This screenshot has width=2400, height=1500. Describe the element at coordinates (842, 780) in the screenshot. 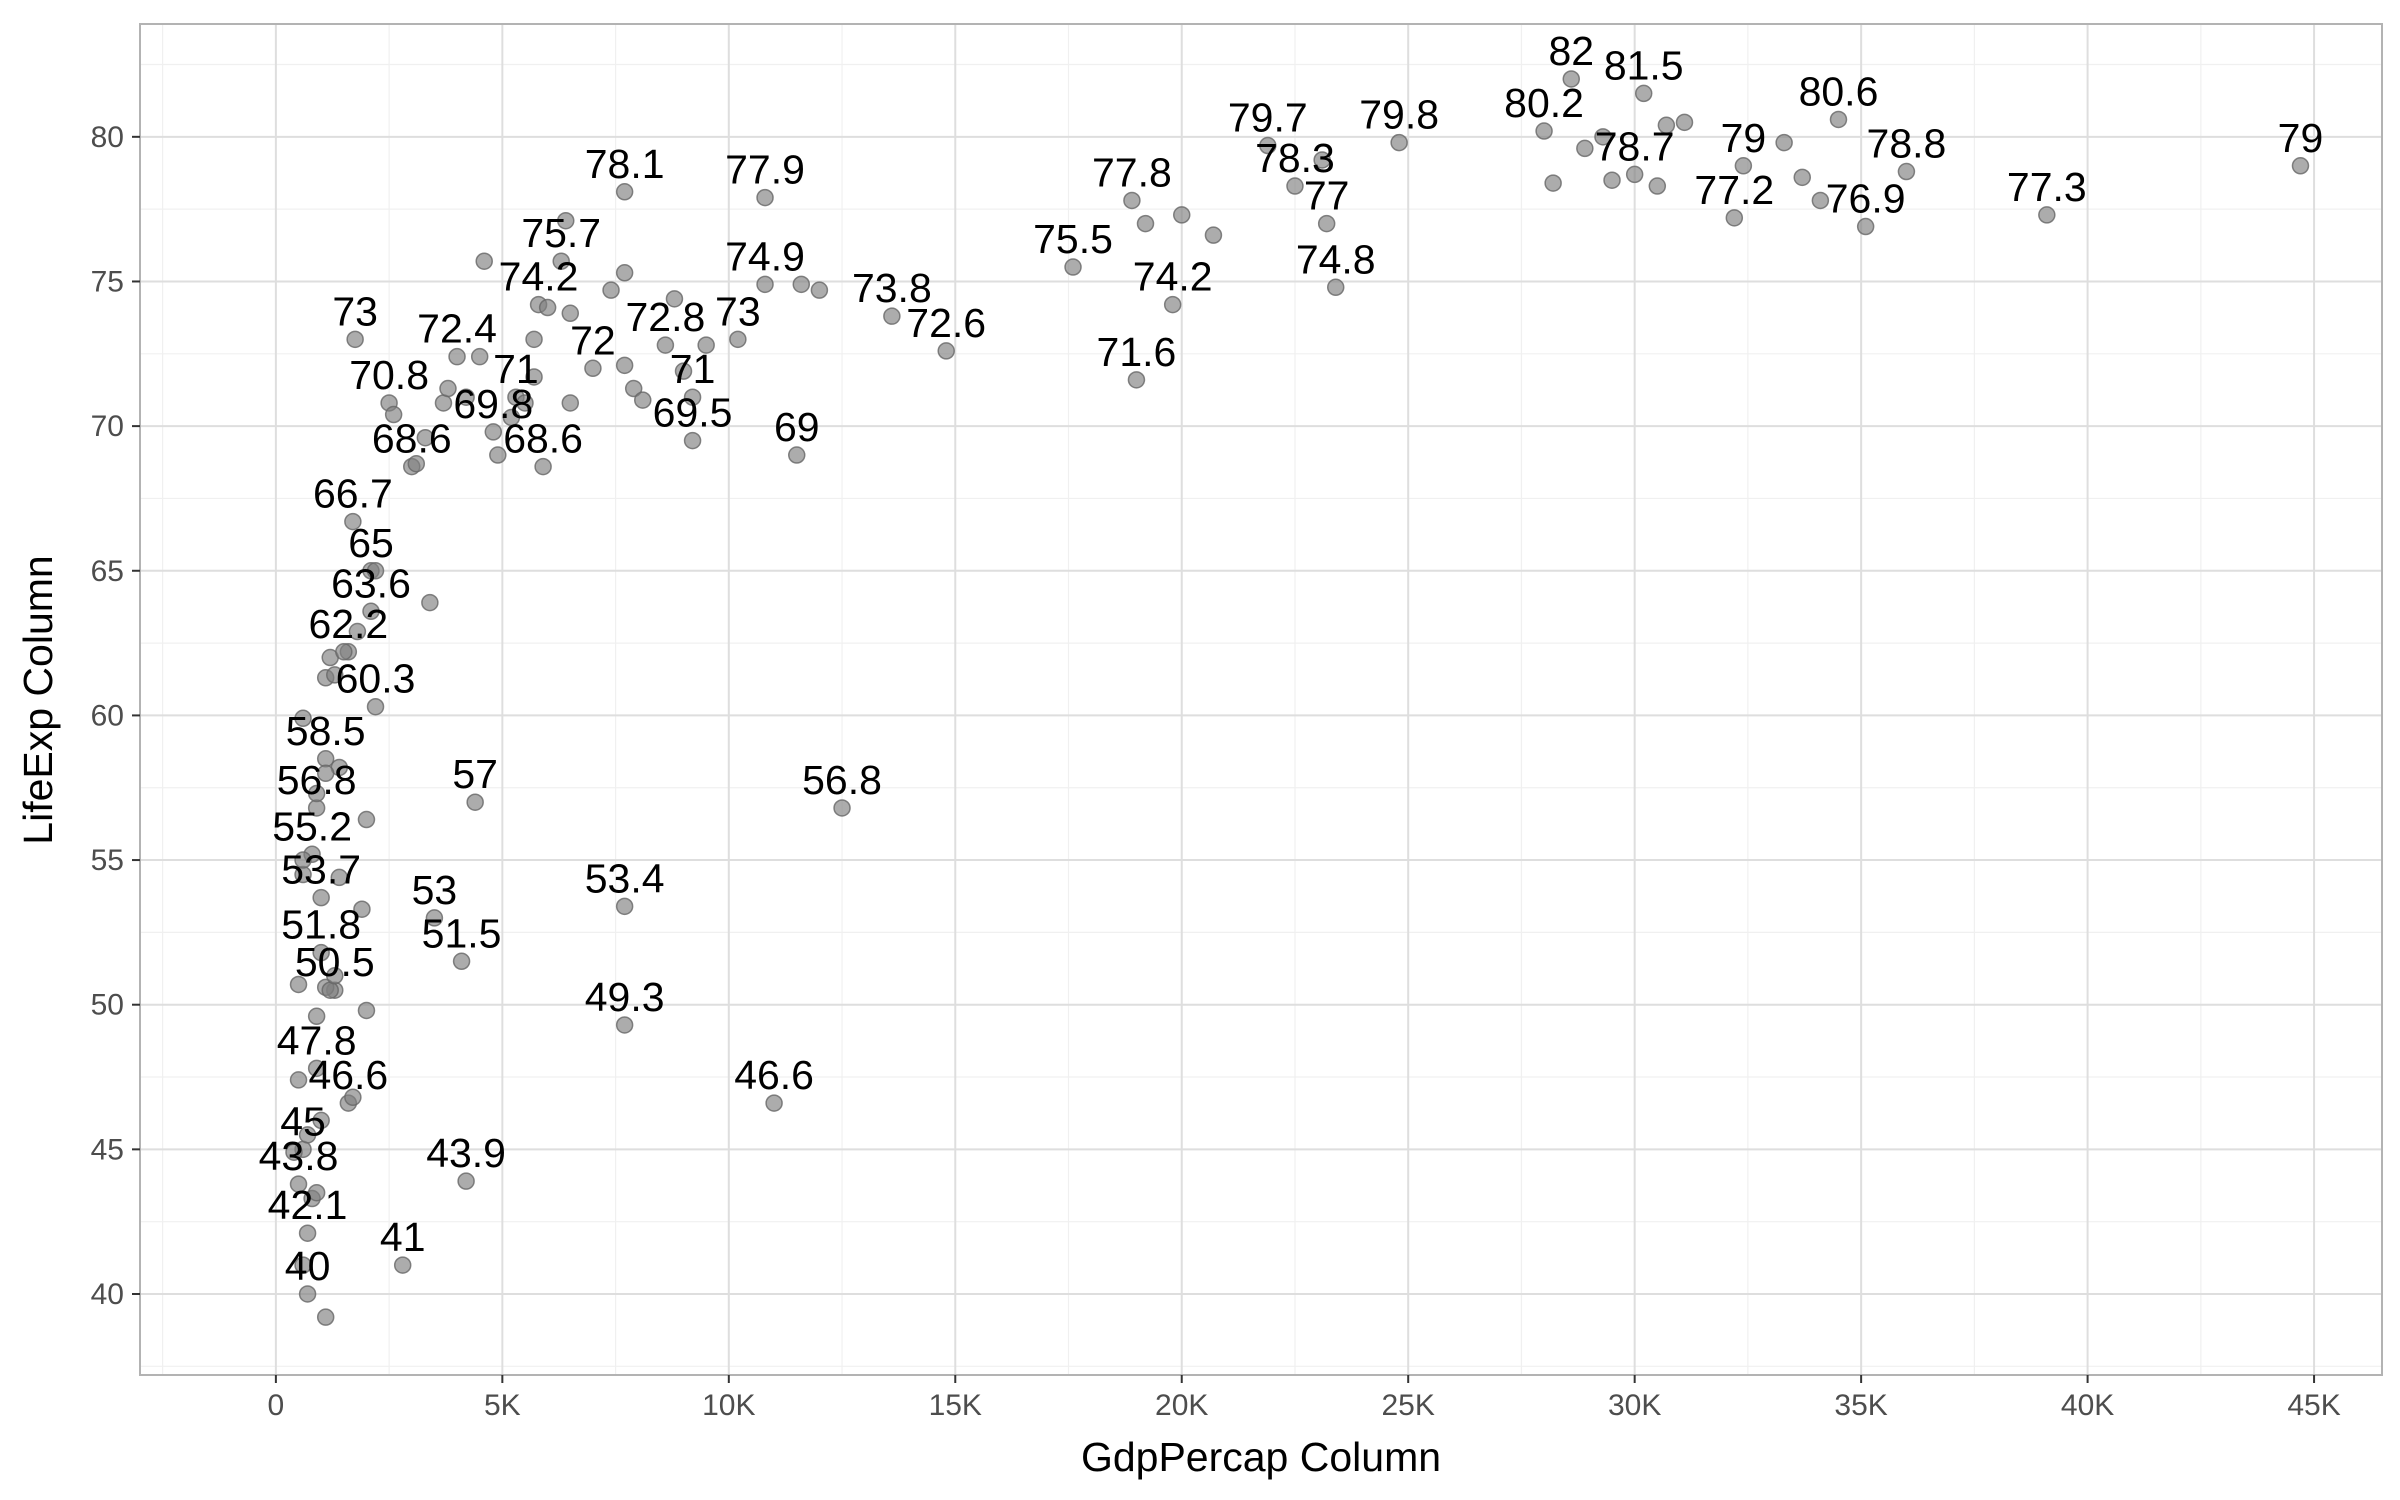

I see `data-label: 56.8` at that location.